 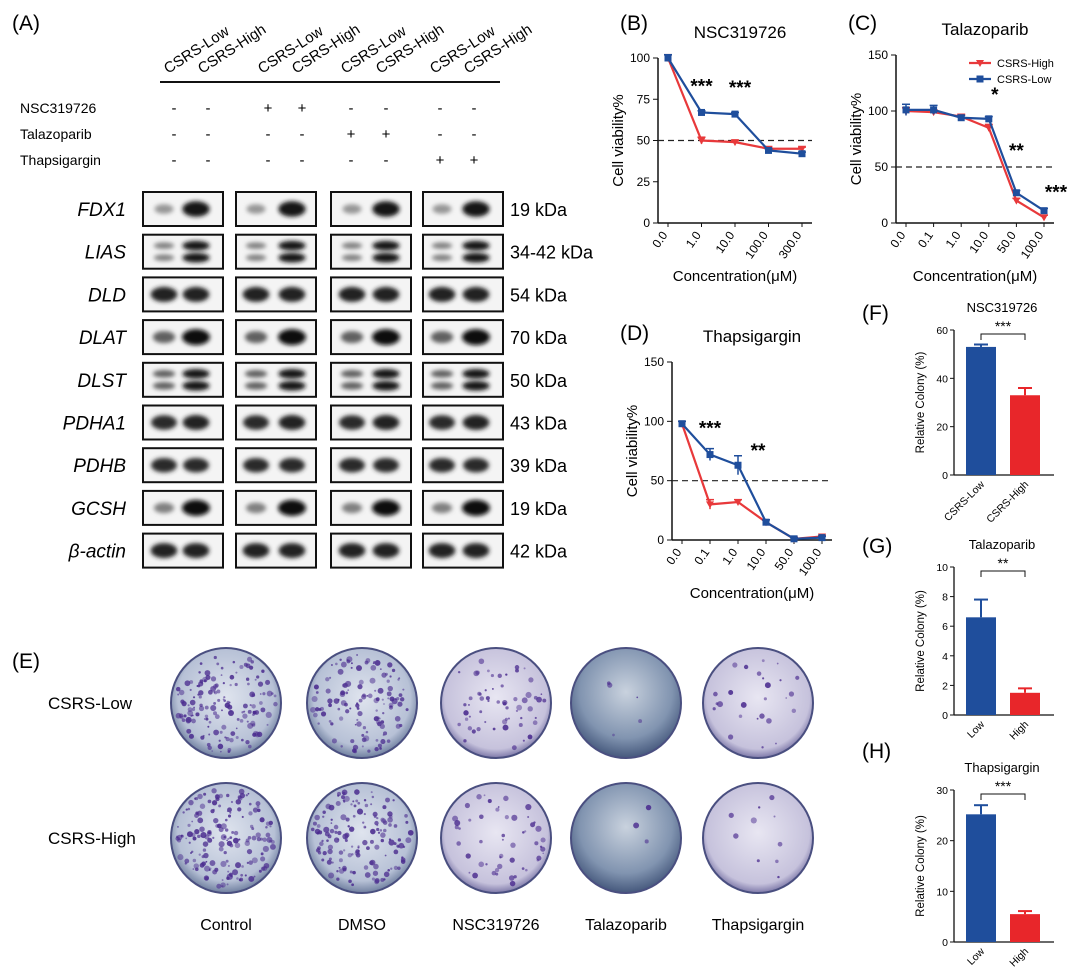 What do you see at coordinates (539, 338) in the screenshot?
I see `molecular-weight-label: 70 kDa` at bounding box center [539, 338].